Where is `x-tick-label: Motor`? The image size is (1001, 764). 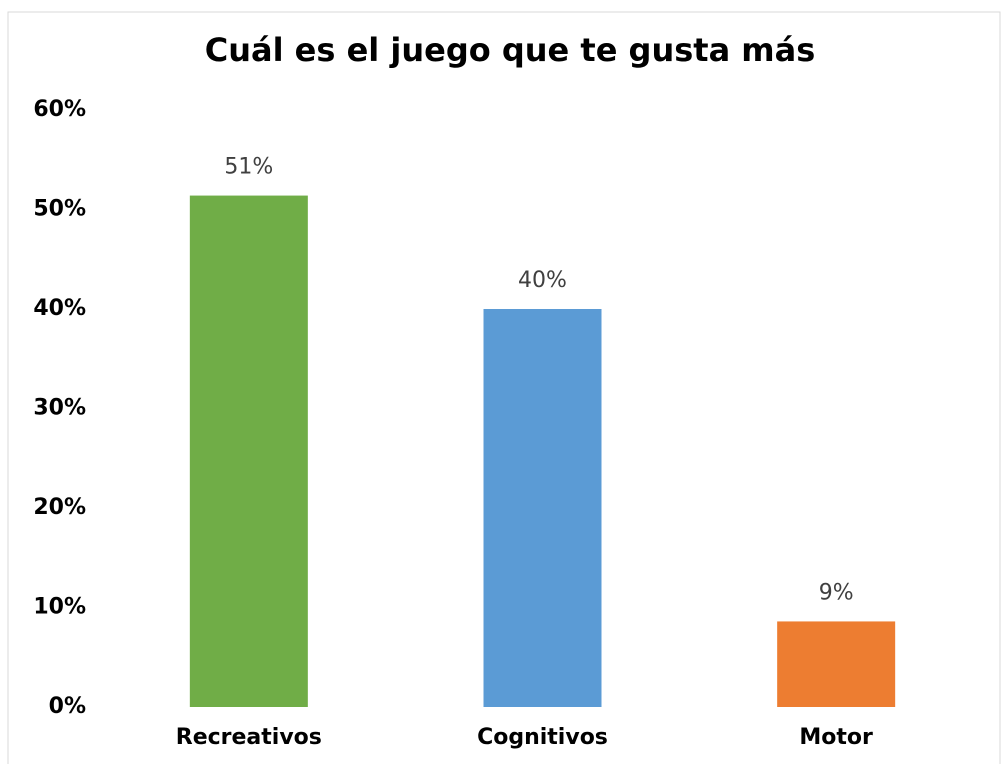 x-tick-label: Motor is located at coordinates (836, 737).